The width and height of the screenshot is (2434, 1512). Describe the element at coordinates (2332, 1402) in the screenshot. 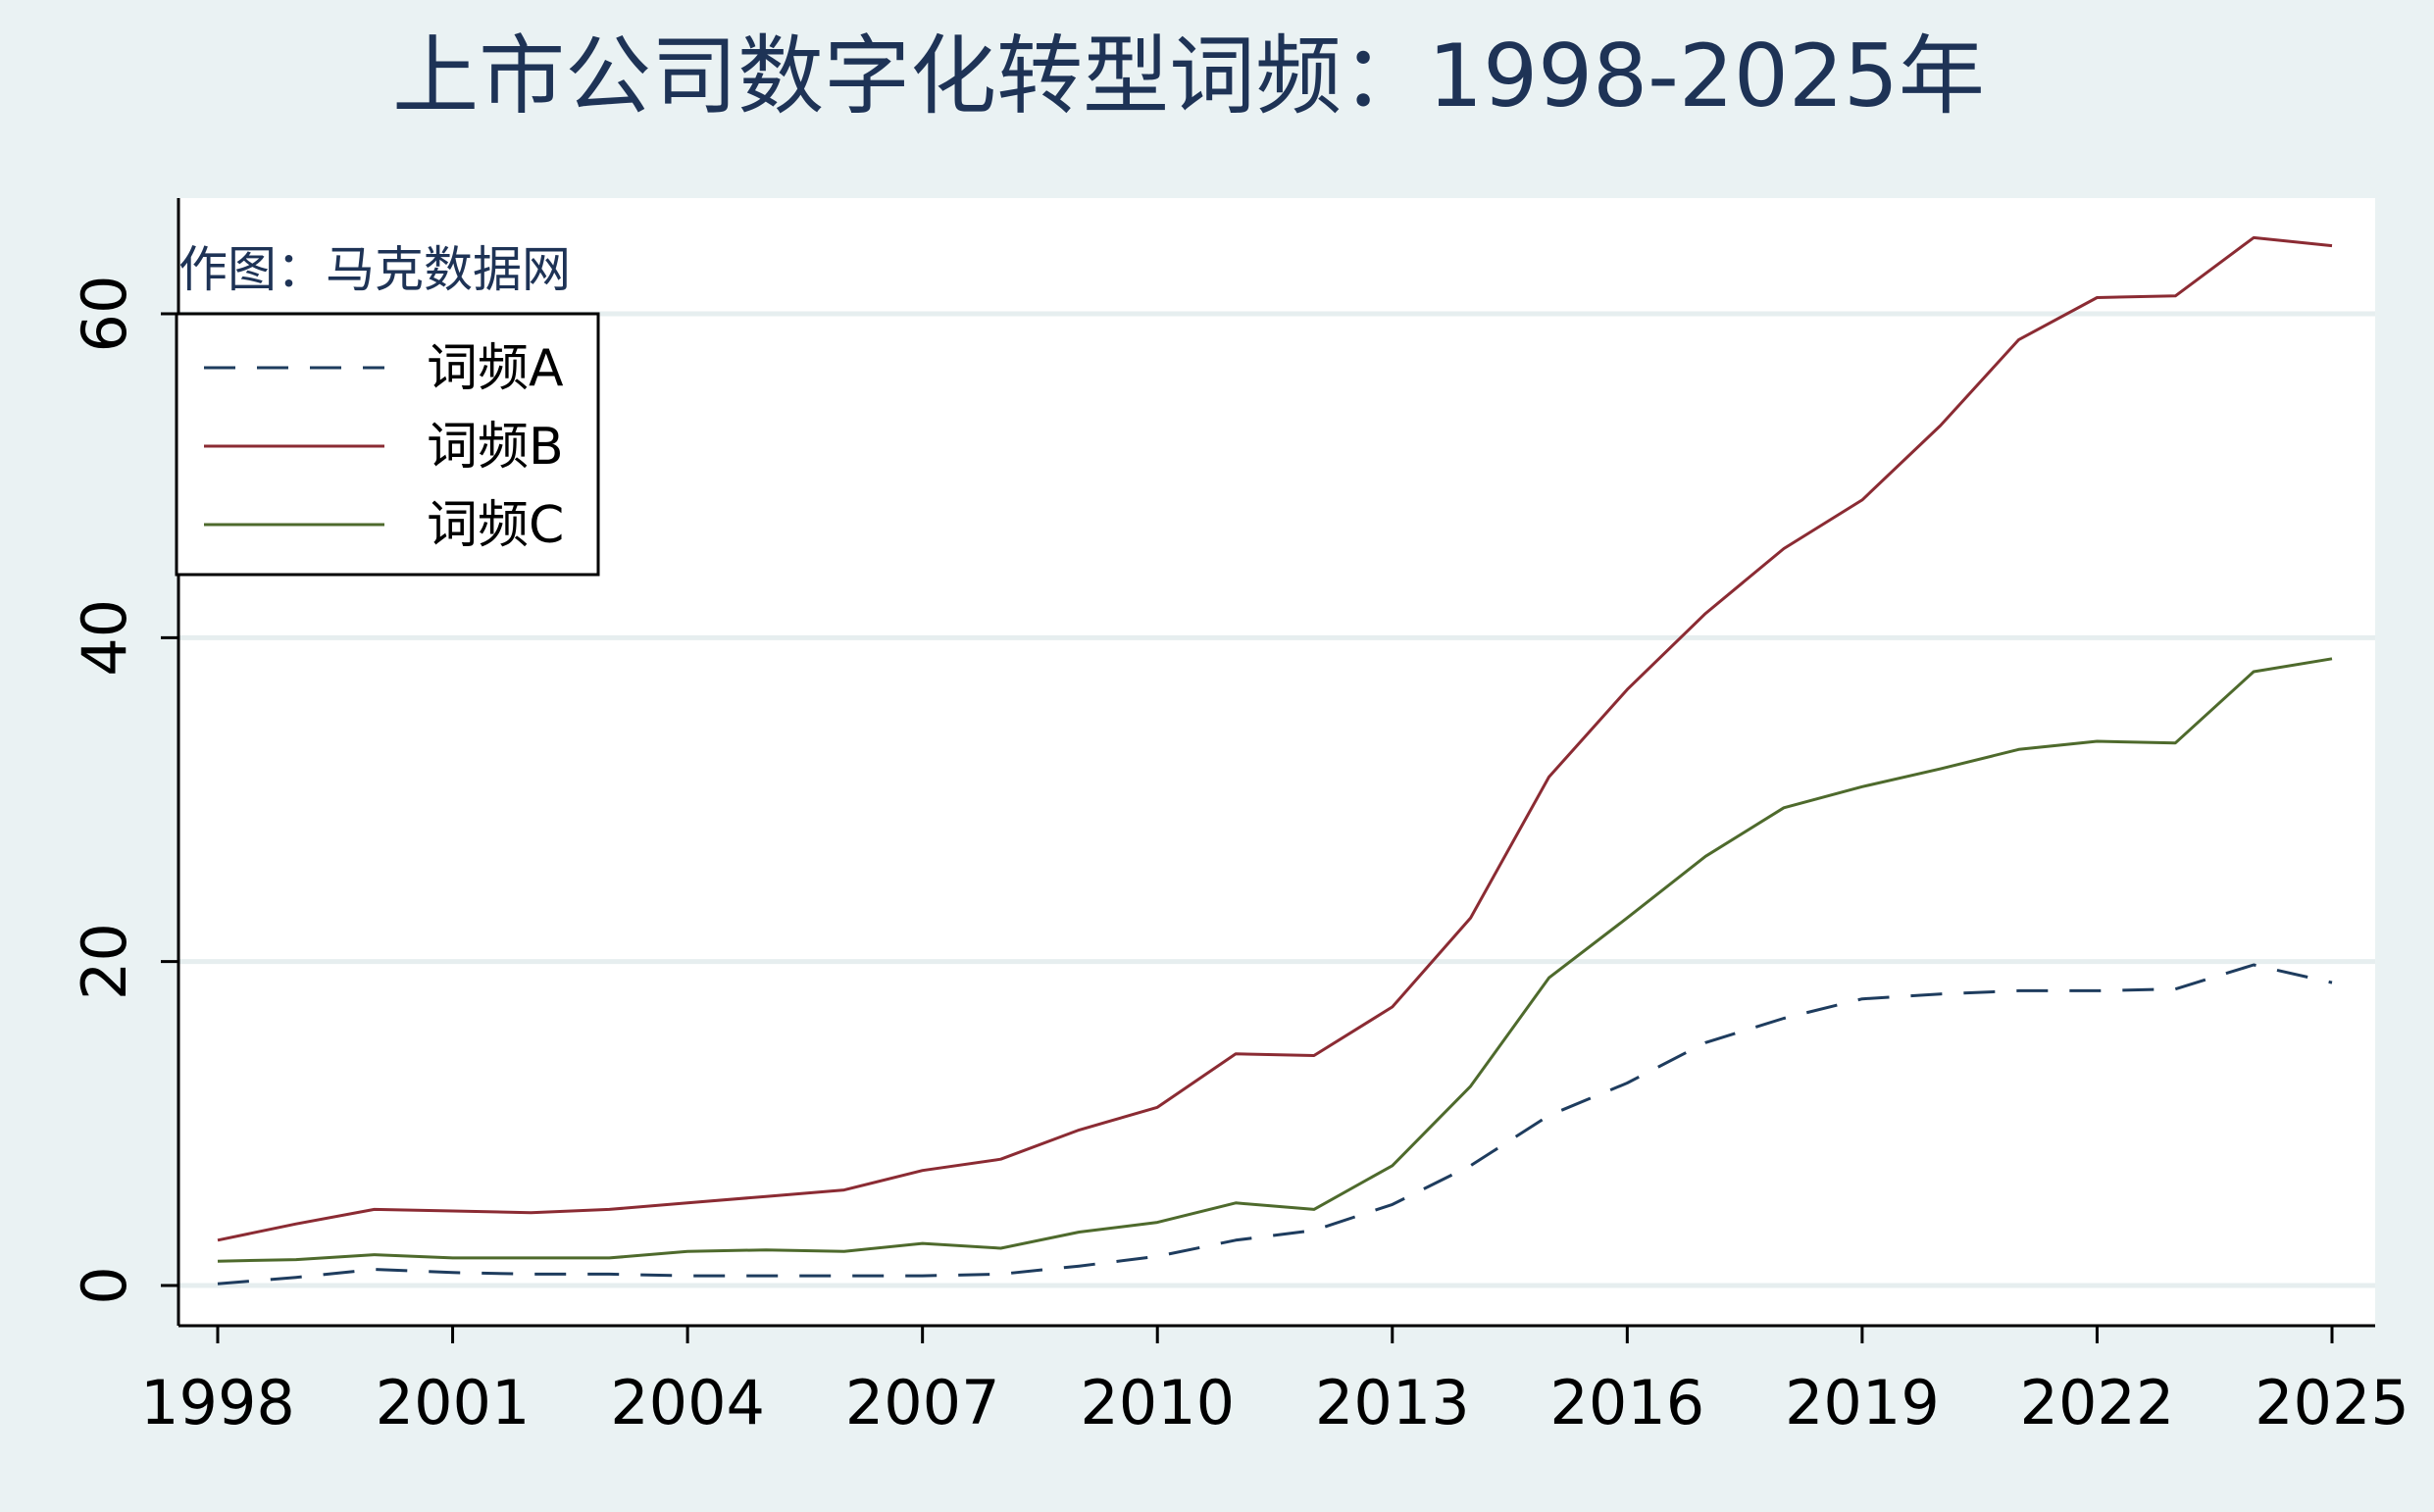

I see `x-tick-label: 2025` at that location.